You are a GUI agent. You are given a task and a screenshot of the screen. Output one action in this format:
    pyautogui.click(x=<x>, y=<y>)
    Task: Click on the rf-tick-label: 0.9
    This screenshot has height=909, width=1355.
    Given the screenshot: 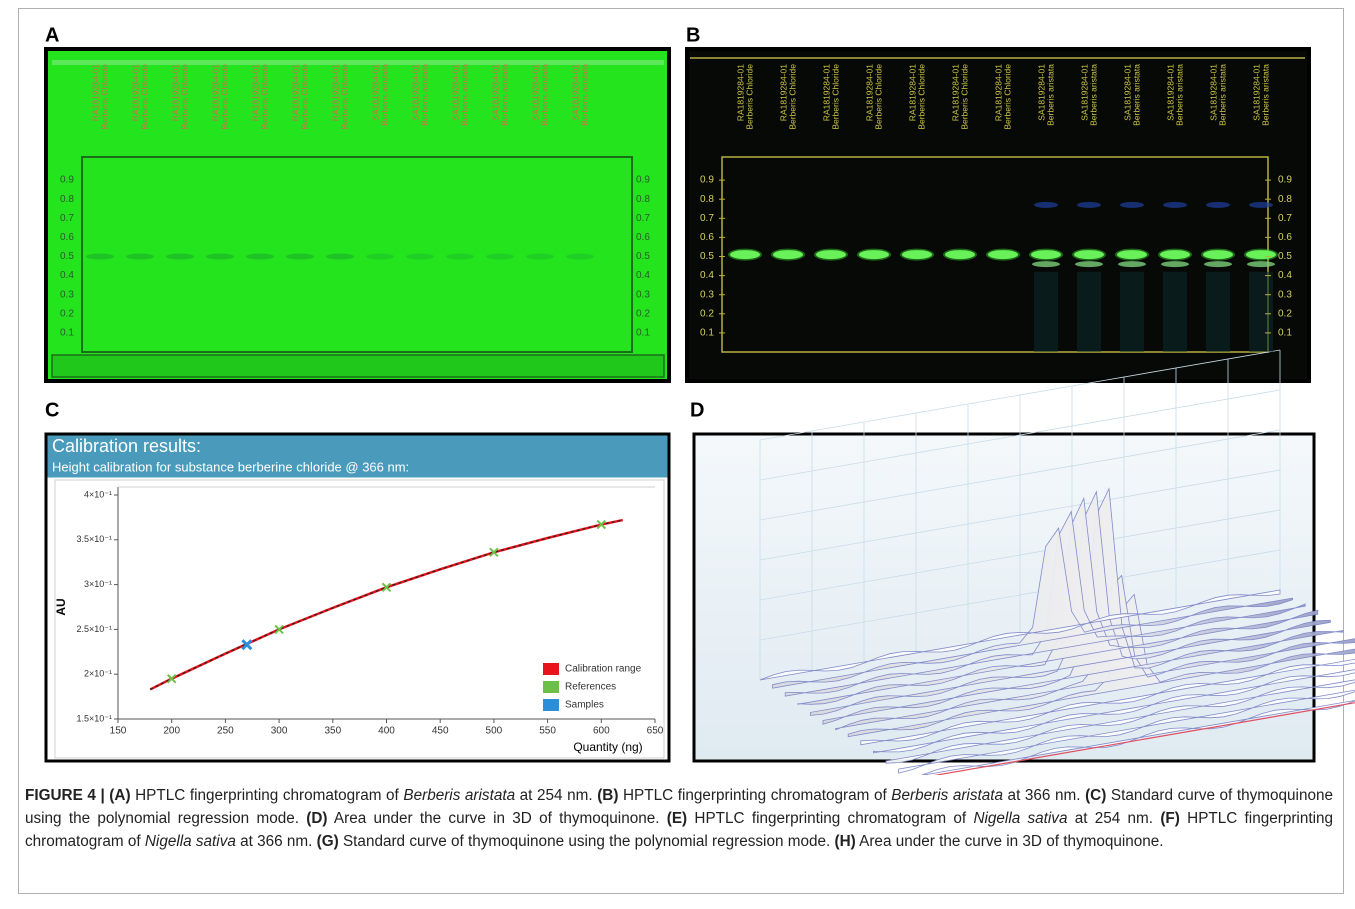 What is the action you would take?
    pyautogui.click(x=643, y=180)
    